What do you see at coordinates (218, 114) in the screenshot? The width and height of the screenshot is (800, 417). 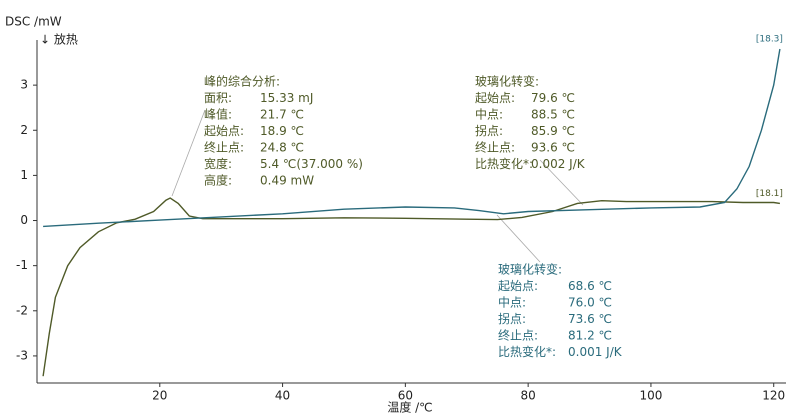 I see `annotation-label: 峰值:` at bounding box center [218, 114].